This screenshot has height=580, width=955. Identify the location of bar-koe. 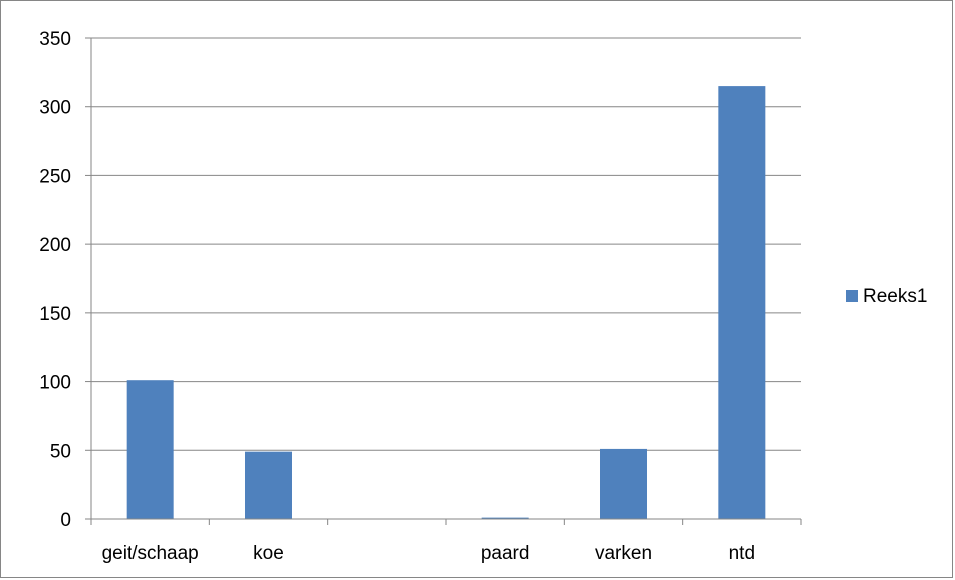
(268, 485).